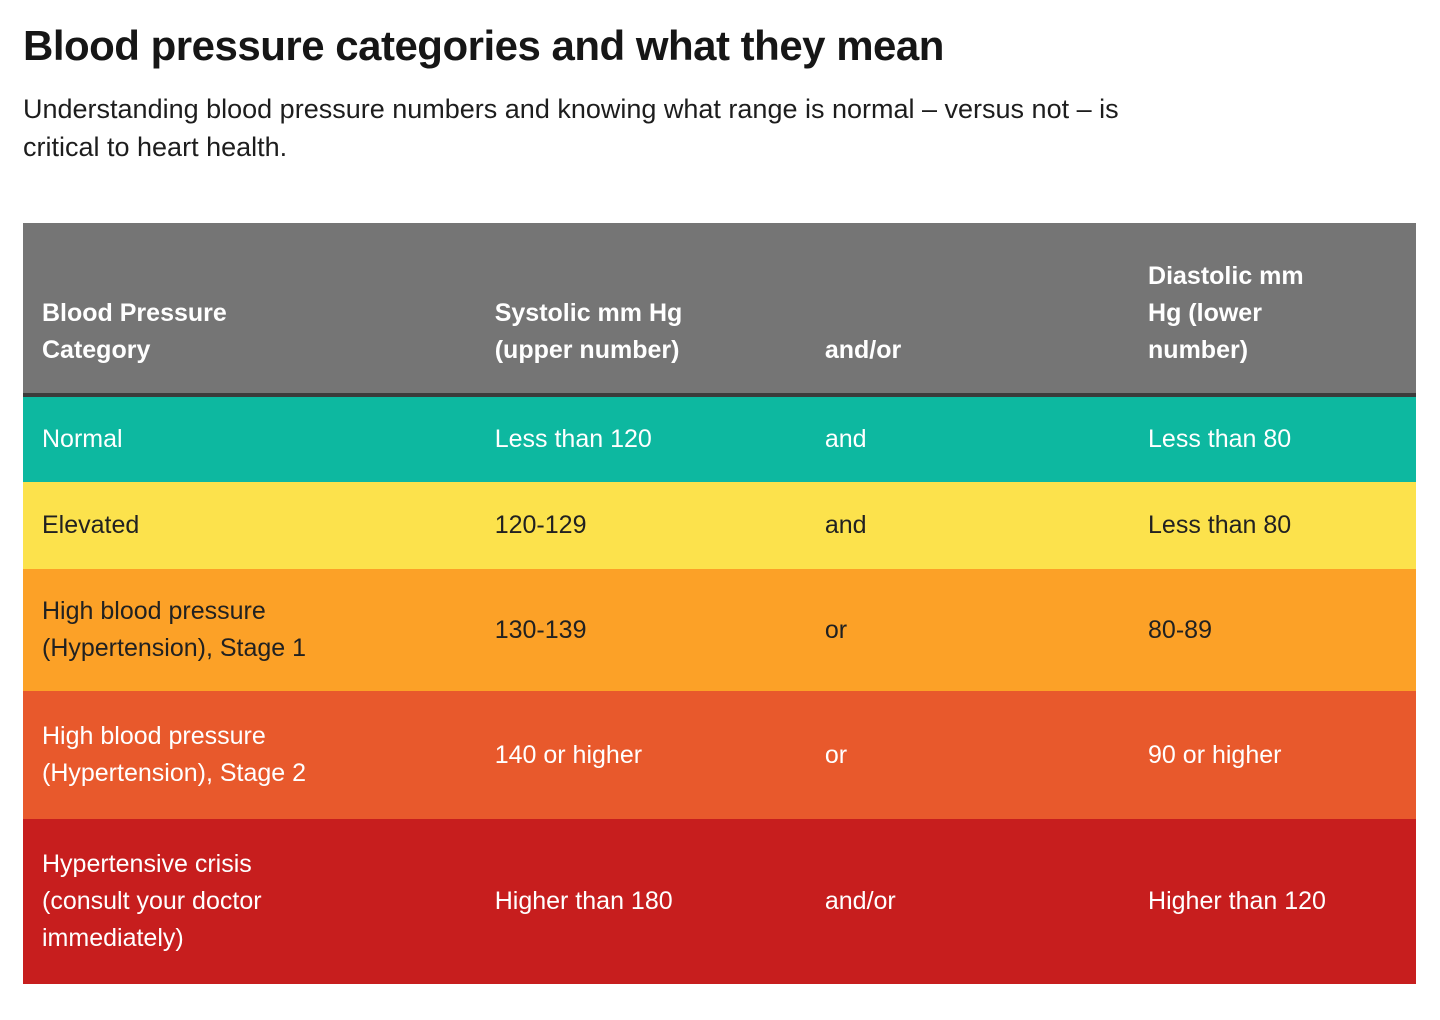 This screenshot has height=1020, width=1440. Describe the element at coordinates (134, 332) in the screenshot. I see `column-header-category: Blood Pressure Category` at that location.